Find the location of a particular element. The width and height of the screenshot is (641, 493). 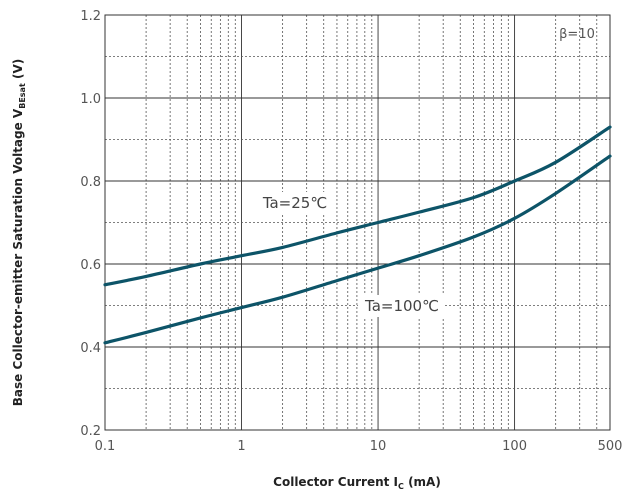

x-tick-label: 500 is located at coordinates (610, 446).